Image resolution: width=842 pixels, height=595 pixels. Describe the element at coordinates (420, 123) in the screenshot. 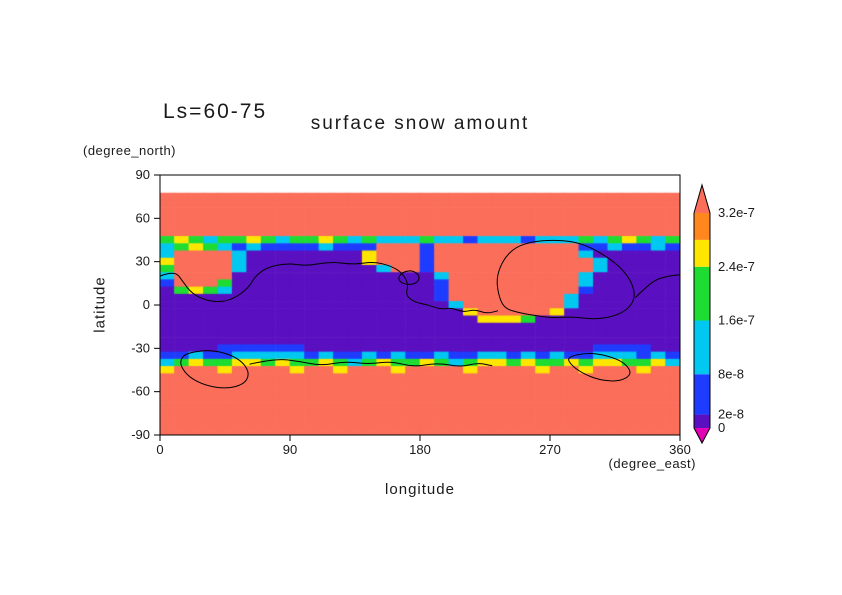

I see `chart-title: surface snow amount` at that location.